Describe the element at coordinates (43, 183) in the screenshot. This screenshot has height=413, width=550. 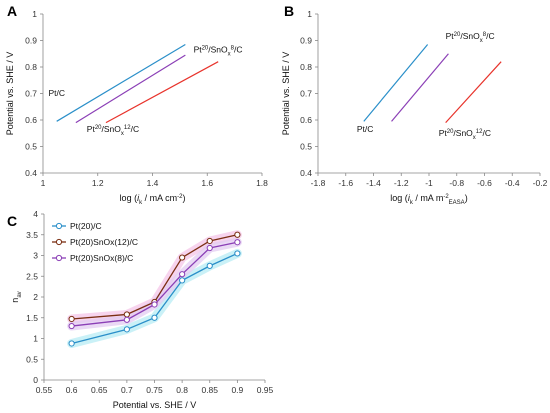
I see `x-tick-label: 1` at that location.